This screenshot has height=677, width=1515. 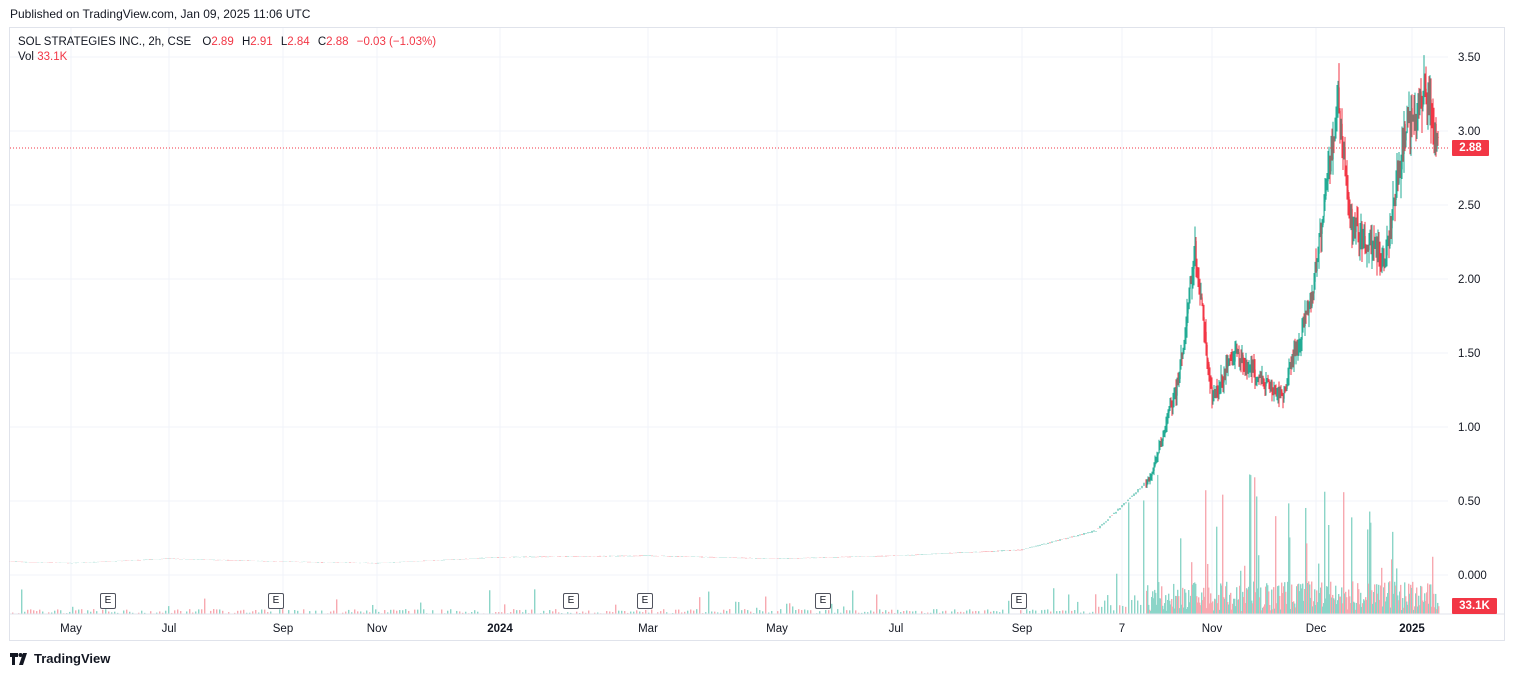 I want to click on x-tick-label: Sep, so click(x=1022, y=629).